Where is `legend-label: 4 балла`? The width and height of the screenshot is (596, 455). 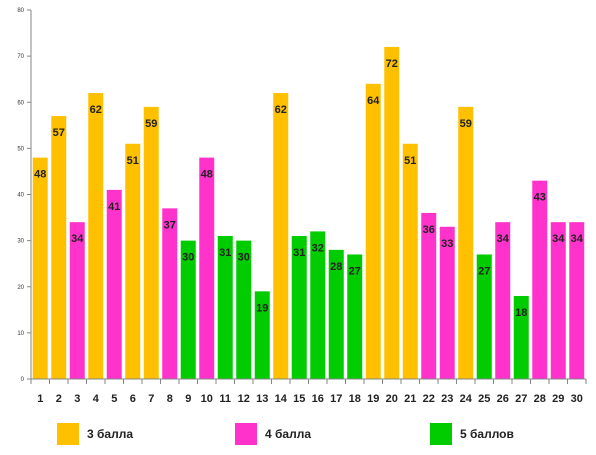
legend-label: 4 балла is located at coordinates (288, 434).